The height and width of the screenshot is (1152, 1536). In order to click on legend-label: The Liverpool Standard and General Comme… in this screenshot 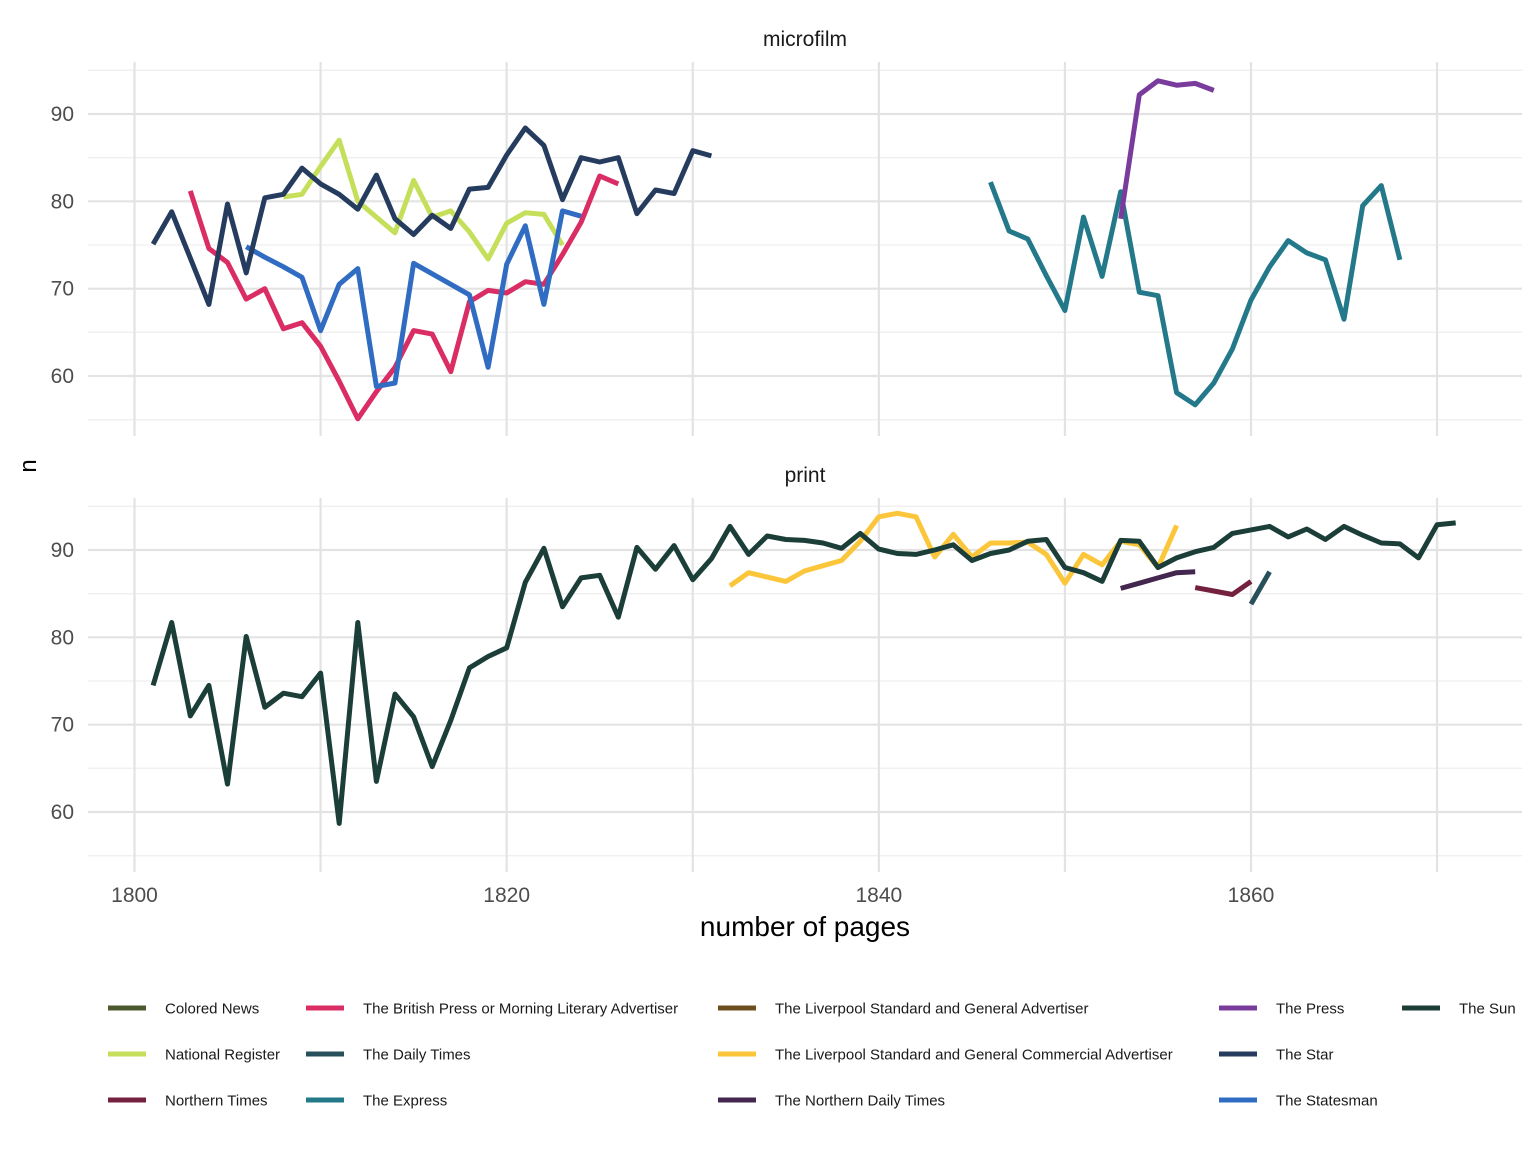, I will do `click(974, 1055)`.